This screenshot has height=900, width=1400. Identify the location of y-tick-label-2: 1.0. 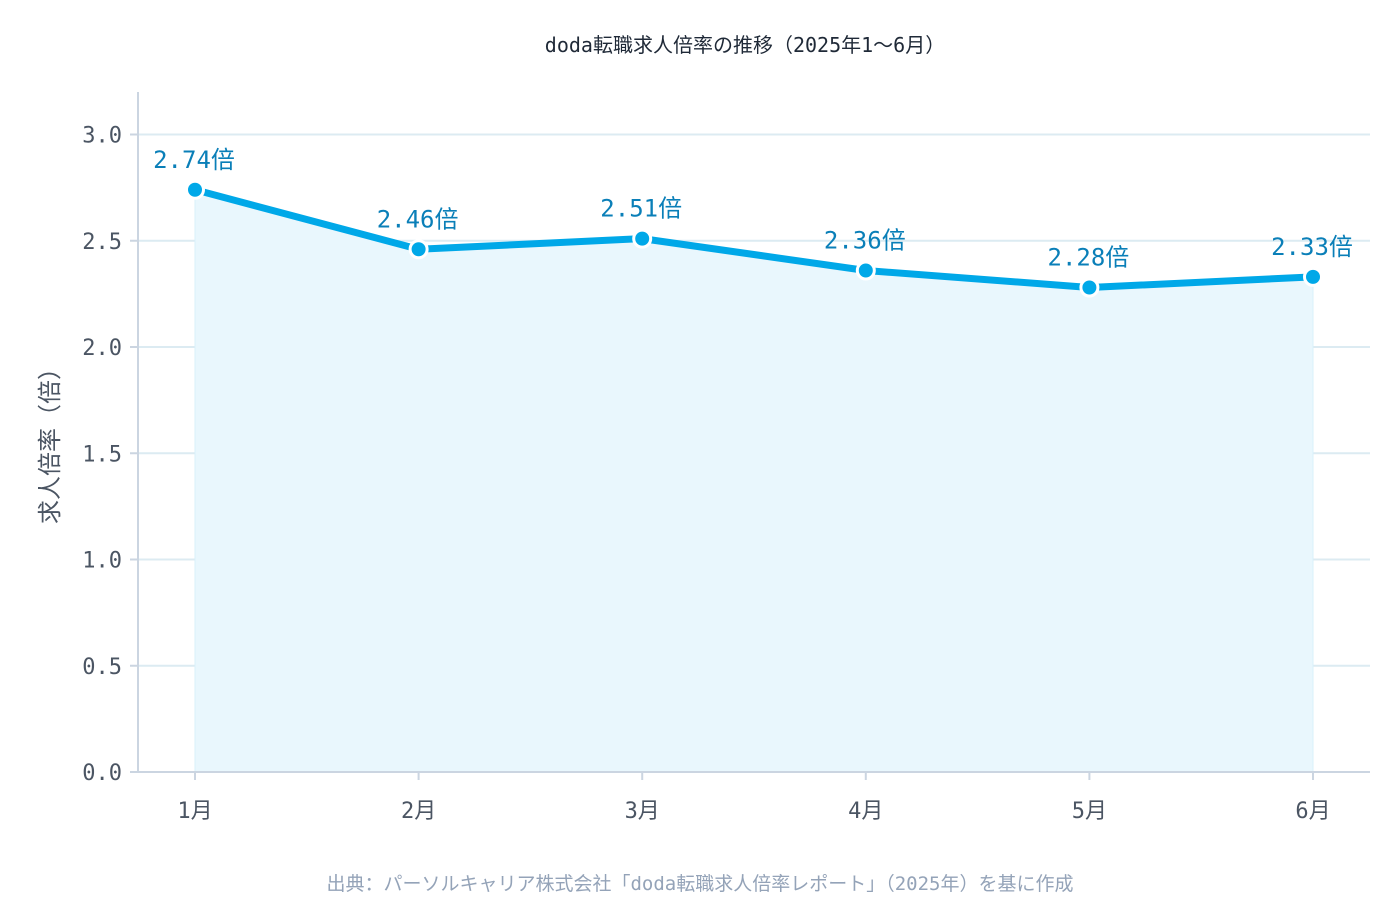
(102, 561).